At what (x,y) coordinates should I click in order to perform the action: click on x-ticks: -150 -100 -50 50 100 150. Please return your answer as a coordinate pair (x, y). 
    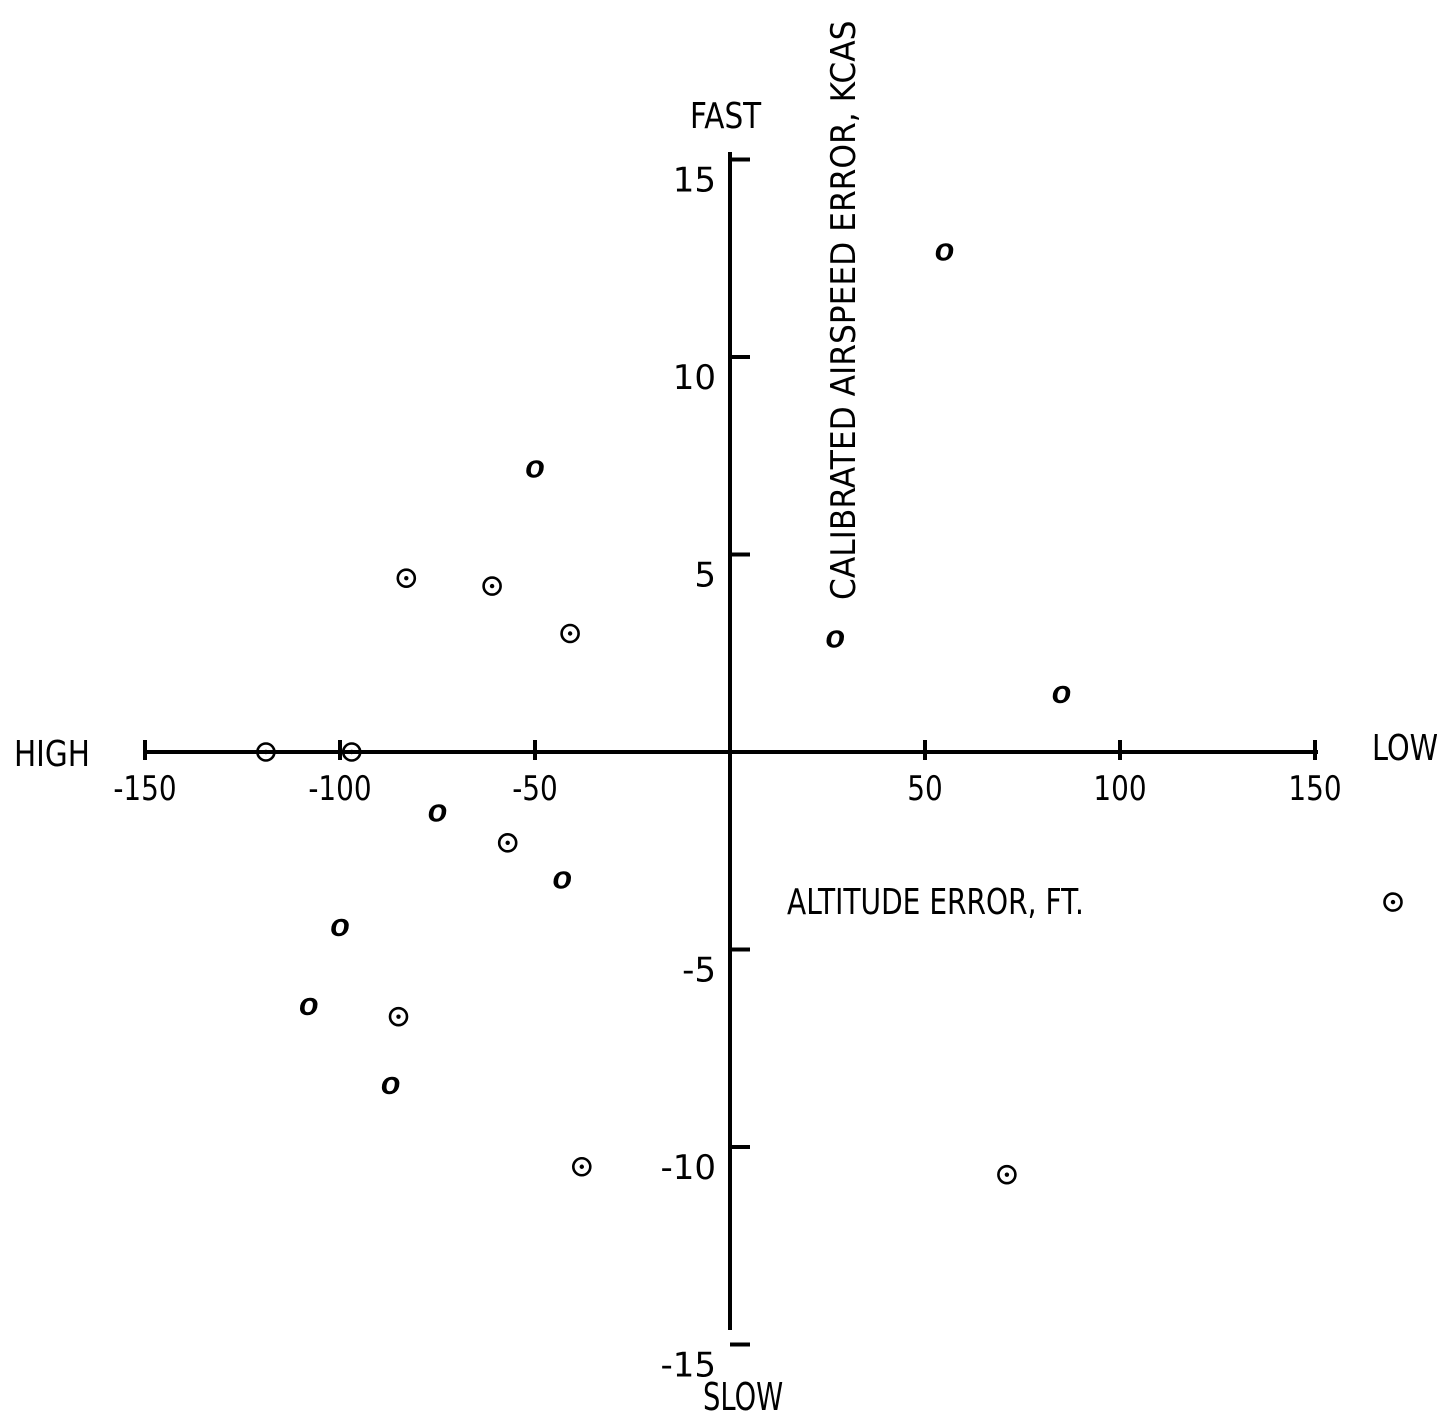
    Looking at the image, I should click on (727, 774).